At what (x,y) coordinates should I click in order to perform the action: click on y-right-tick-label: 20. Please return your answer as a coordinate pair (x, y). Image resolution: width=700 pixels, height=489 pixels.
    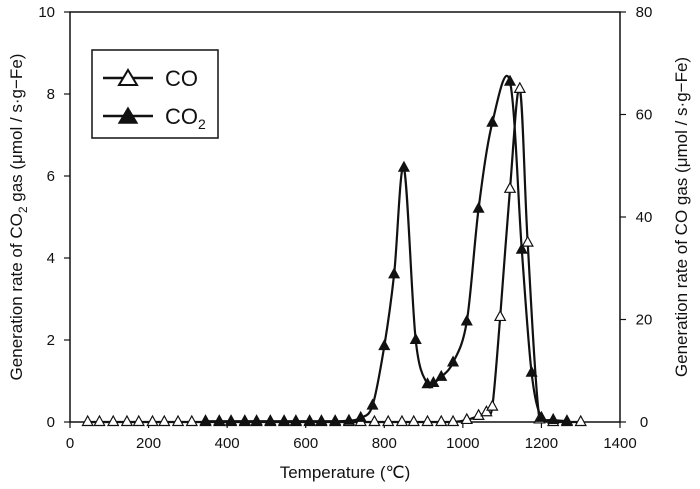
    Looking at the image, I should click on (644, 320).